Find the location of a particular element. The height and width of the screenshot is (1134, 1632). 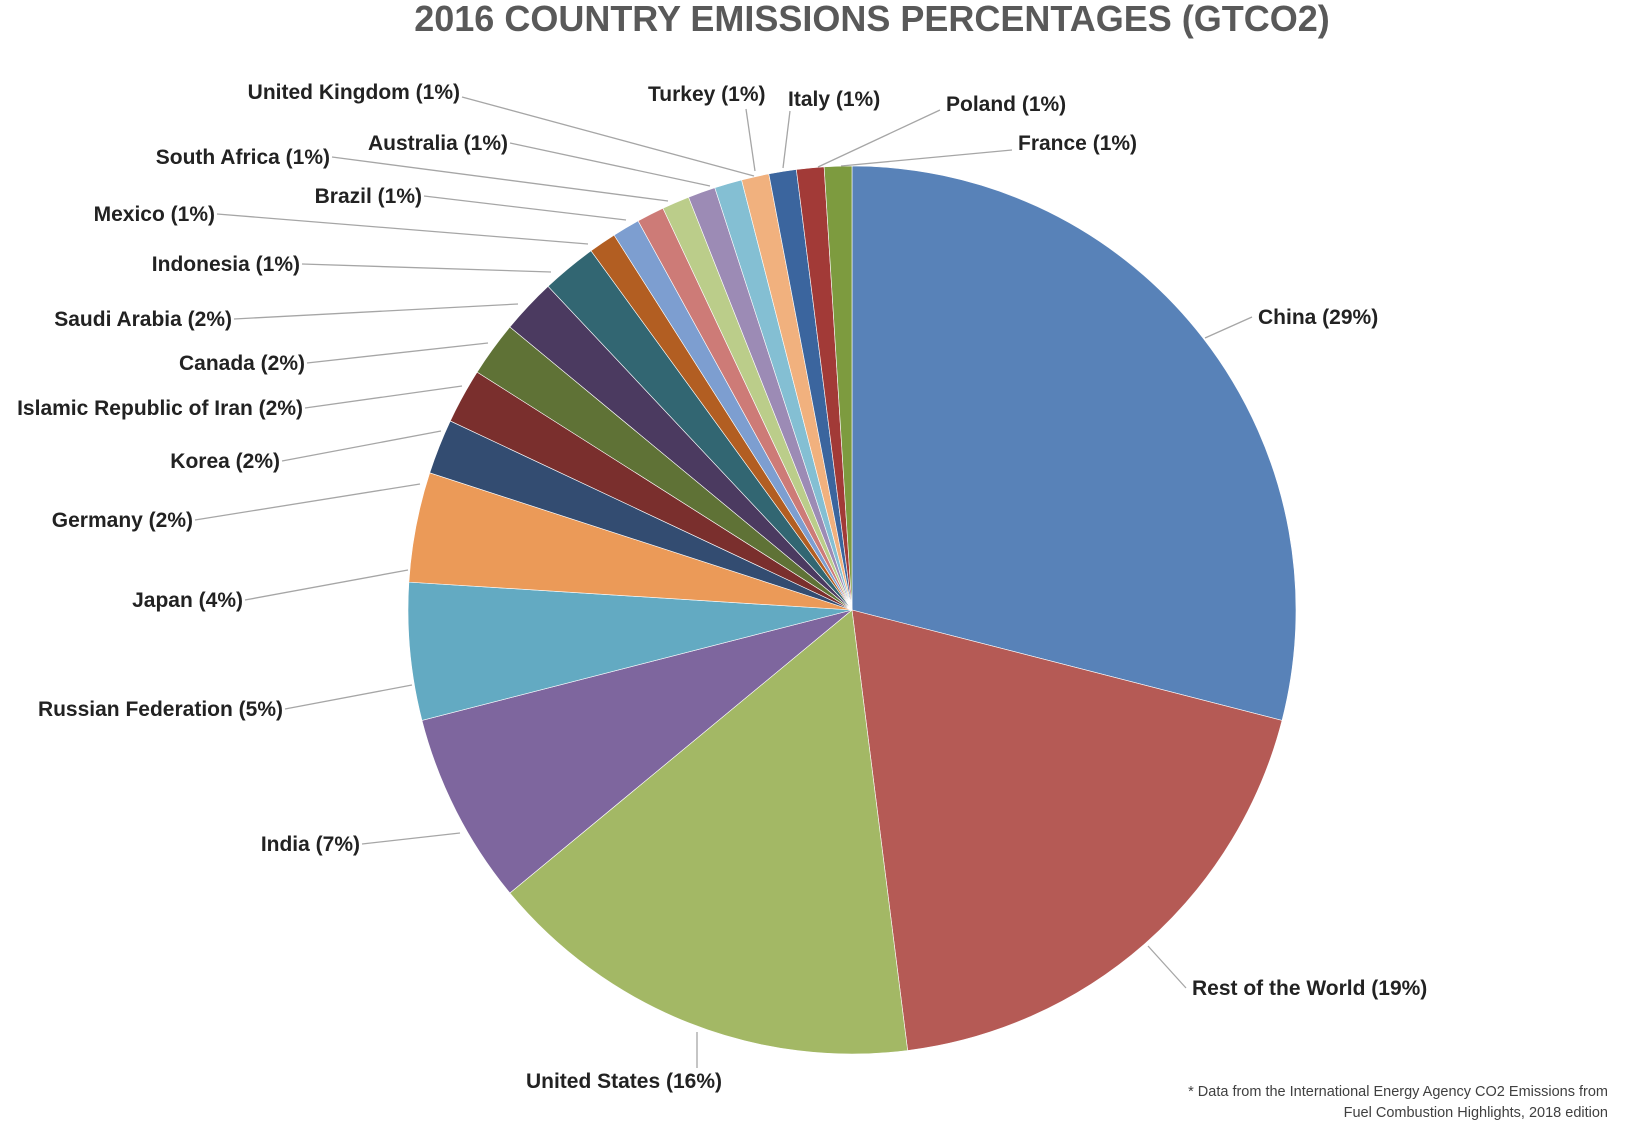

leader-line-turkey is located at coordinates (750, 140).